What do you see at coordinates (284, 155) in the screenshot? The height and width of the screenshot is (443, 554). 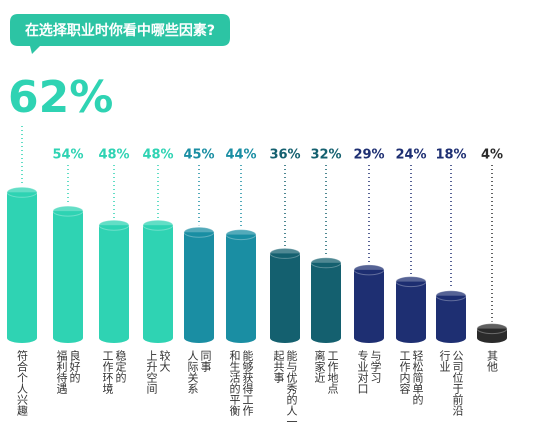 I see `value-label: 36%` at bounding box center [284, 155].